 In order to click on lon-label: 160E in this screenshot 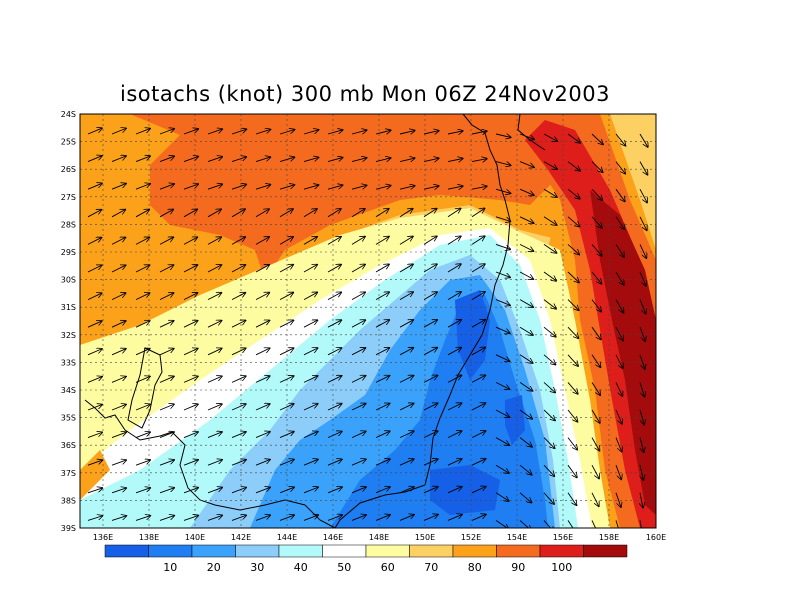, I will do `click(656, 537)`.